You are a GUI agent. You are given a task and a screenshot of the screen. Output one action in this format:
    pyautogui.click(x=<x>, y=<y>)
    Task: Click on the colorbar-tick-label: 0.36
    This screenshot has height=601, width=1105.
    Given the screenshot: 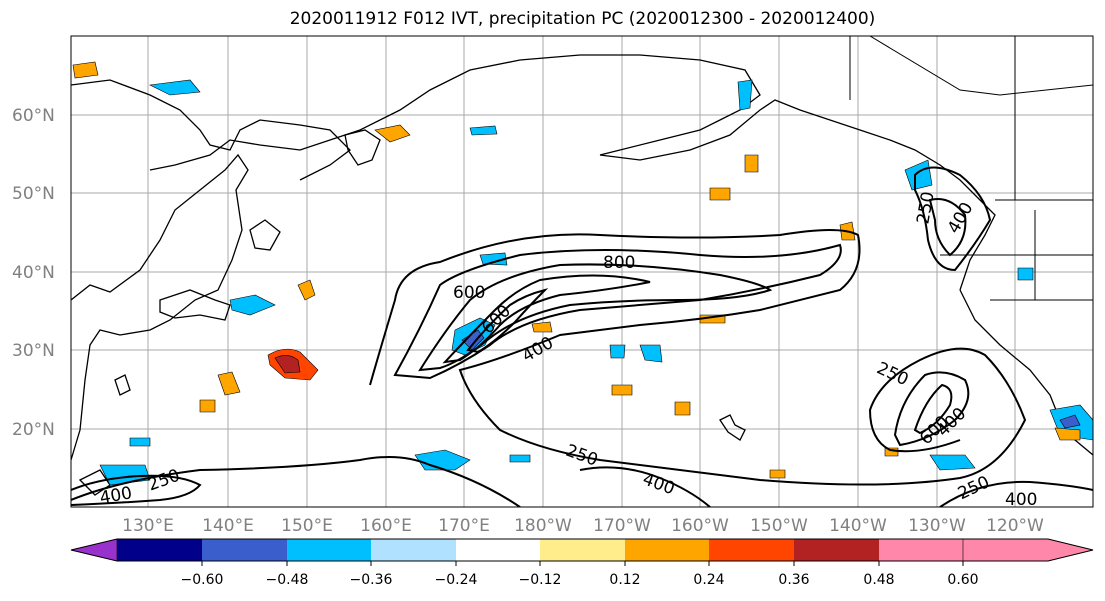 What is the action you would take?
    pyautogui.click(x=793, y=580)
    